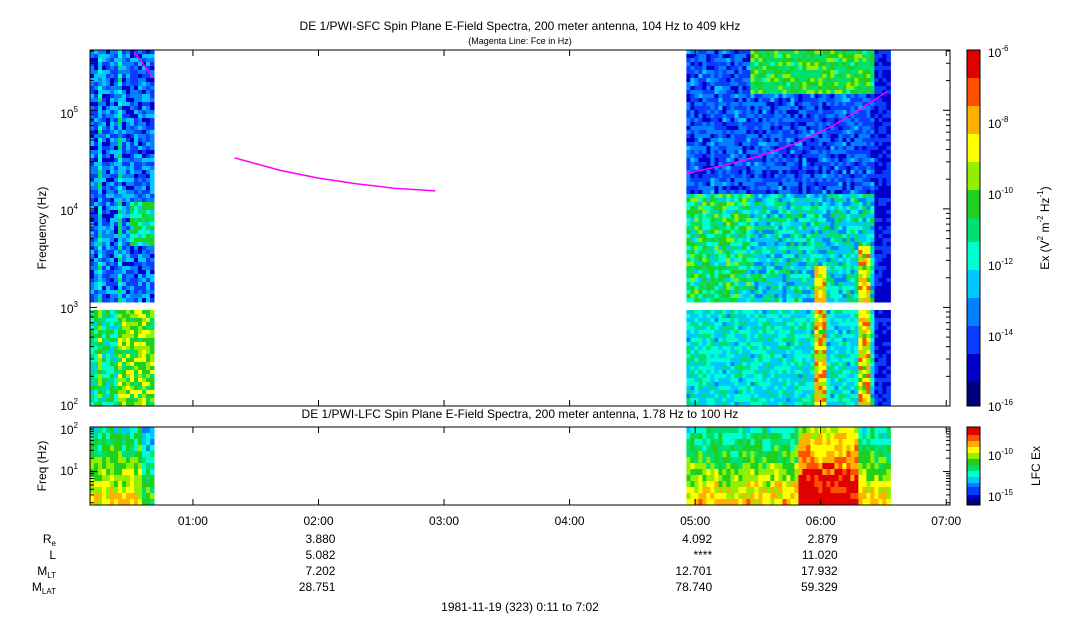 The width and height of the screenshot is (1083, 625). What do you see at coordinates (42, 228) in the screenshot?
I see `sfc-ylabel: Frequency (Hz)` at bounding box center [42, 228].